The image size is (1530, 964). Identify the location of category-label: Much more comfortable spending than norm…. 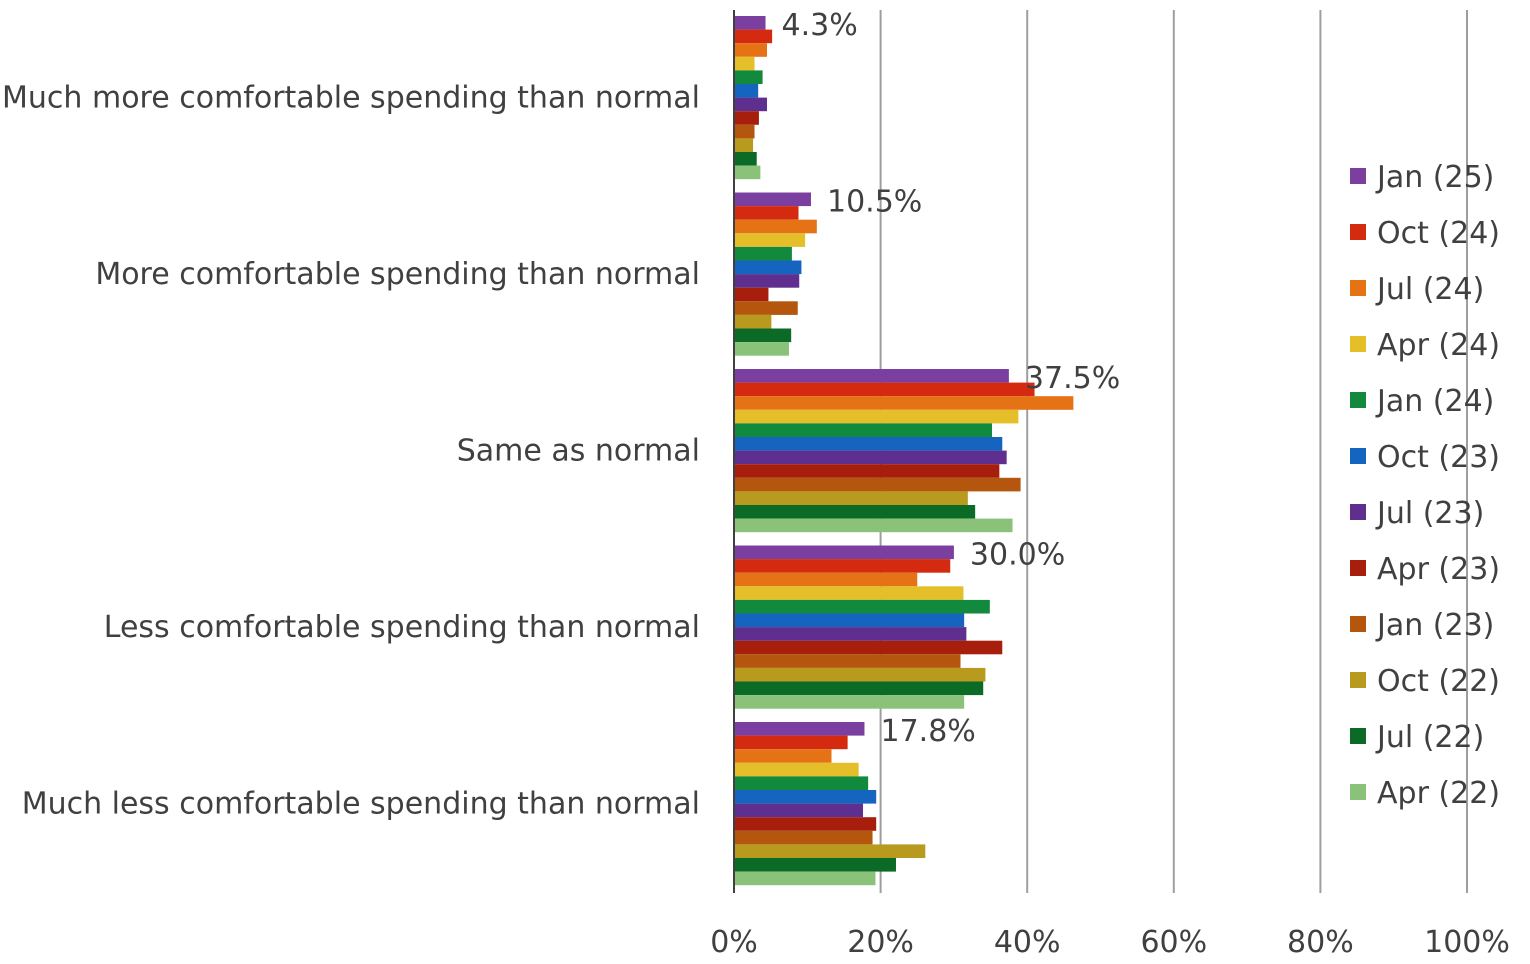
(351, 98).